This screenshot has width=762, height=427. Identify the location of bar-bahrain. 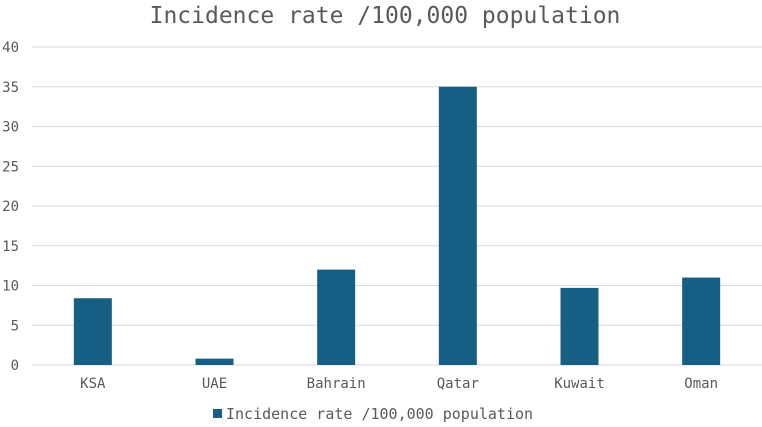
(336, 317).